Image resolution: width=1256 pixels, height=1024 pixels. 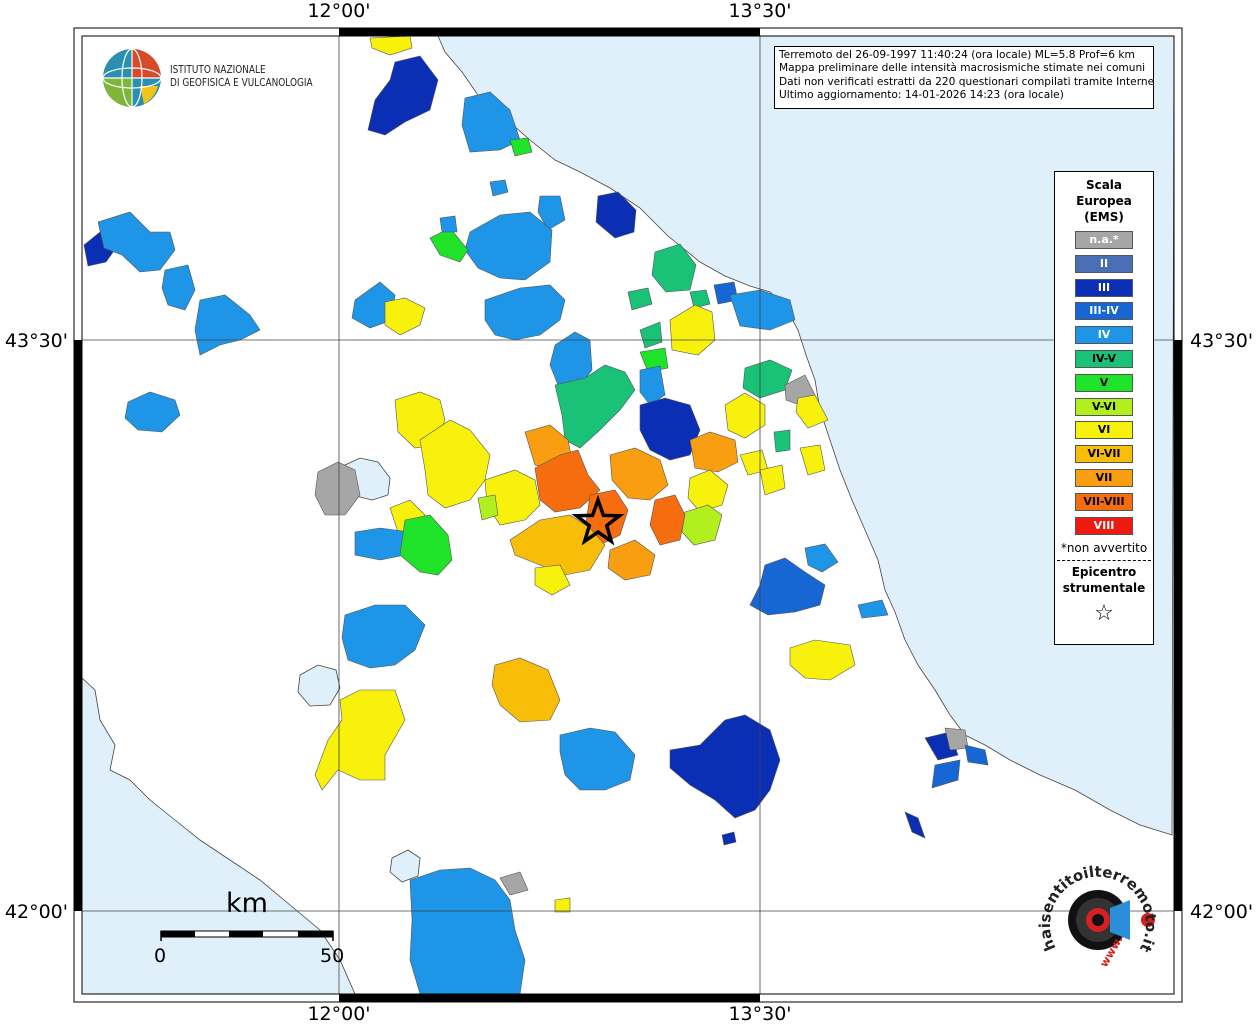 What do you see at coordinates (1104, 560) in the screenshot?
I see `legend-separator` at bounding box center [1104, 560].